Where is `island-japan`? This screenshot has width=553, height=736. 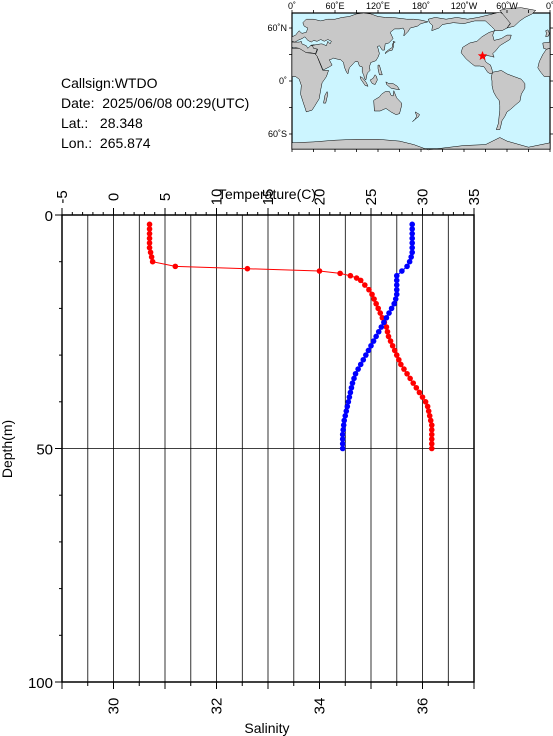
island-japan is located at coordinates (390, 47).